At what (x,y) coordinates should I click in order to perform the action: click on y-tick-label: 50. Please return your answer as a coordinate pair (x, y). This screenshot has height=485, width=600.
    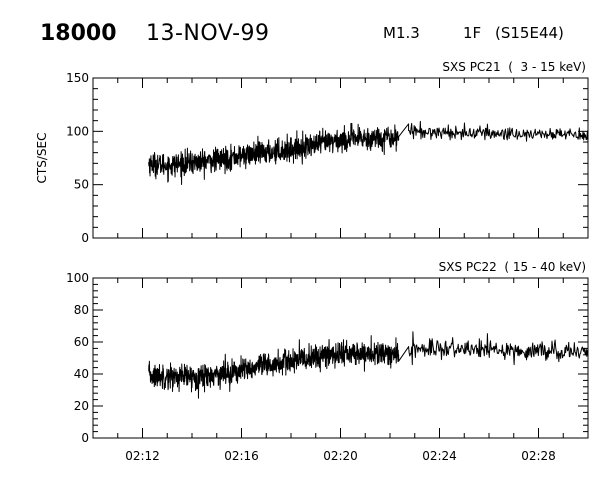
    Looking at the image, I should click on (81, 185).